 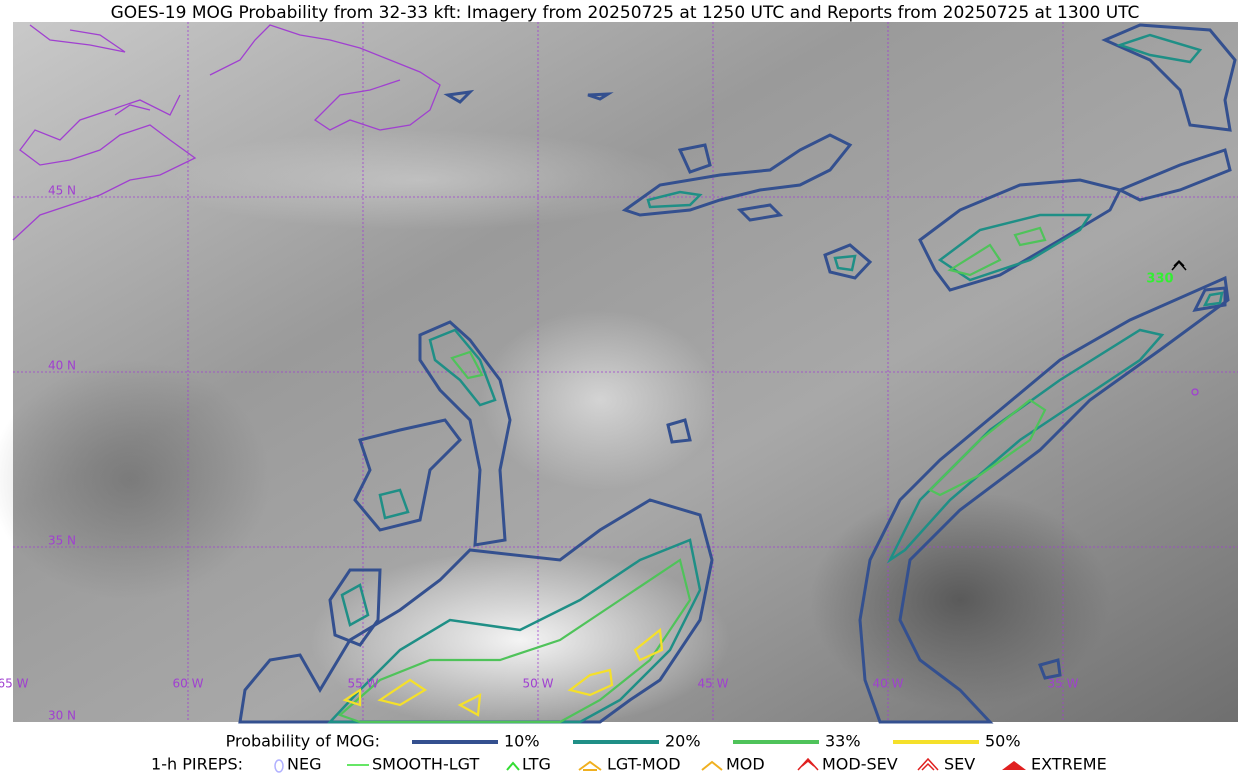 What do you see at coordinates (304, 764) in the screenshot?
I see `legend-item: NEG` at bounding box center [304, 764].